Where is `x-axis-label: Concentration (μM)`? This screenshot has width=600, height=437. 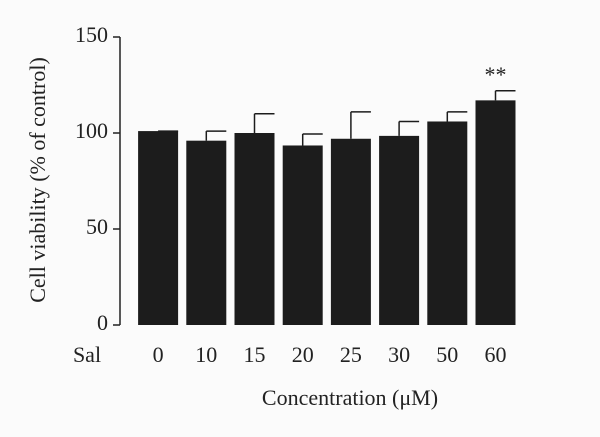
x-axis-label: Concentration (μM) is located at coordinates (350, 397).